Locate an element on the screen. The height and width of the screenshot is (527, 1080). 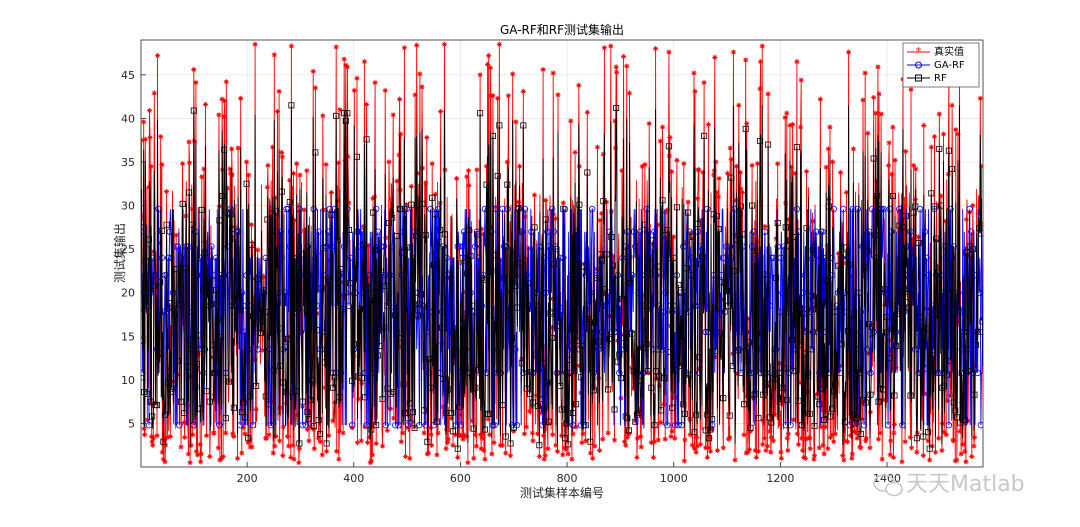
legend-label-rf: RF is located at coordinates (940, 78).